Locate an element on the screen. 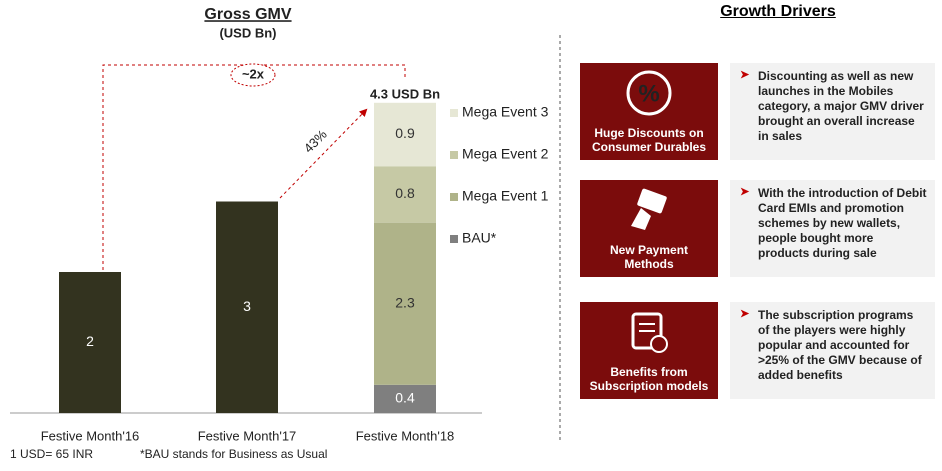 The image size is (942, 471). value-label: 0.8 is located at coordinates (405, 193).